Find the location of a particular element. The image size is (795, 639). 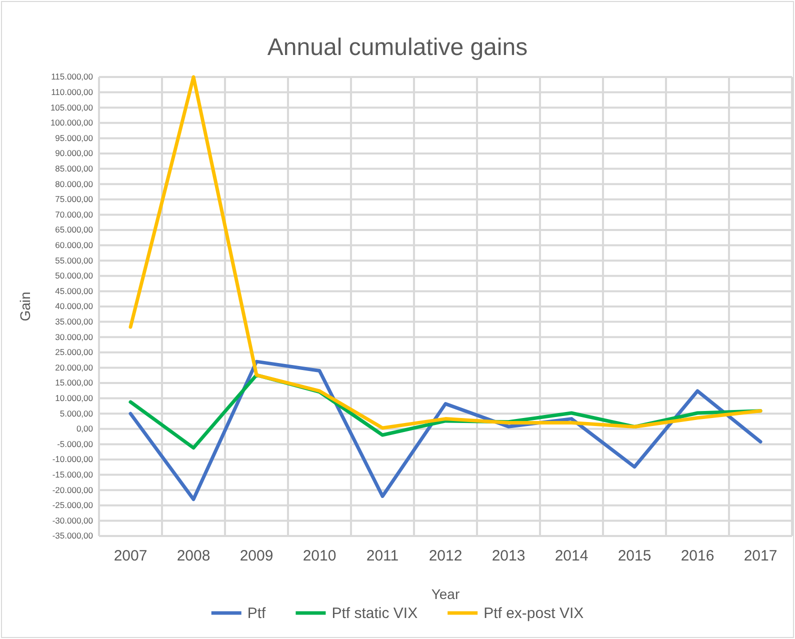

y-tick-label: 65.000,00 is located at coordinates (74, 229).